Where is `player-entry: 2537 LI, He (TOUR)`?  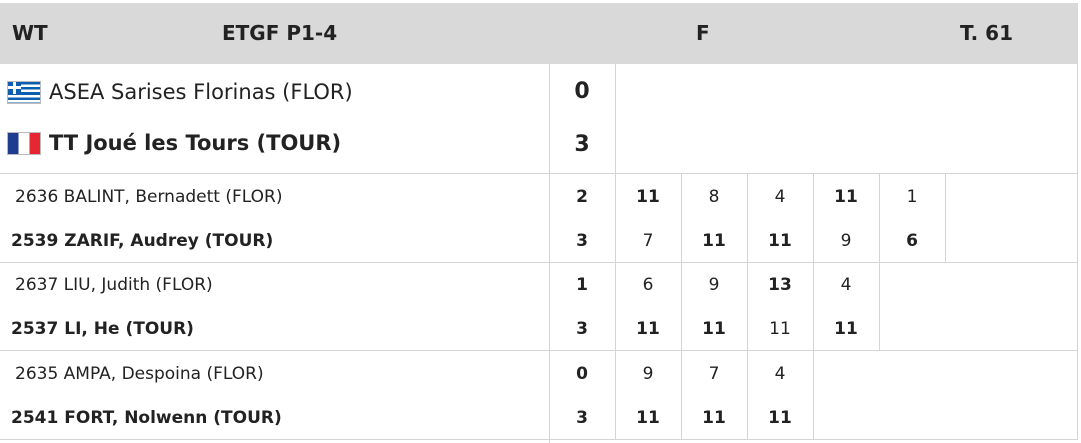 player-entry: 2537 LI, He (TOUR) is located at coordinates (102, 329).